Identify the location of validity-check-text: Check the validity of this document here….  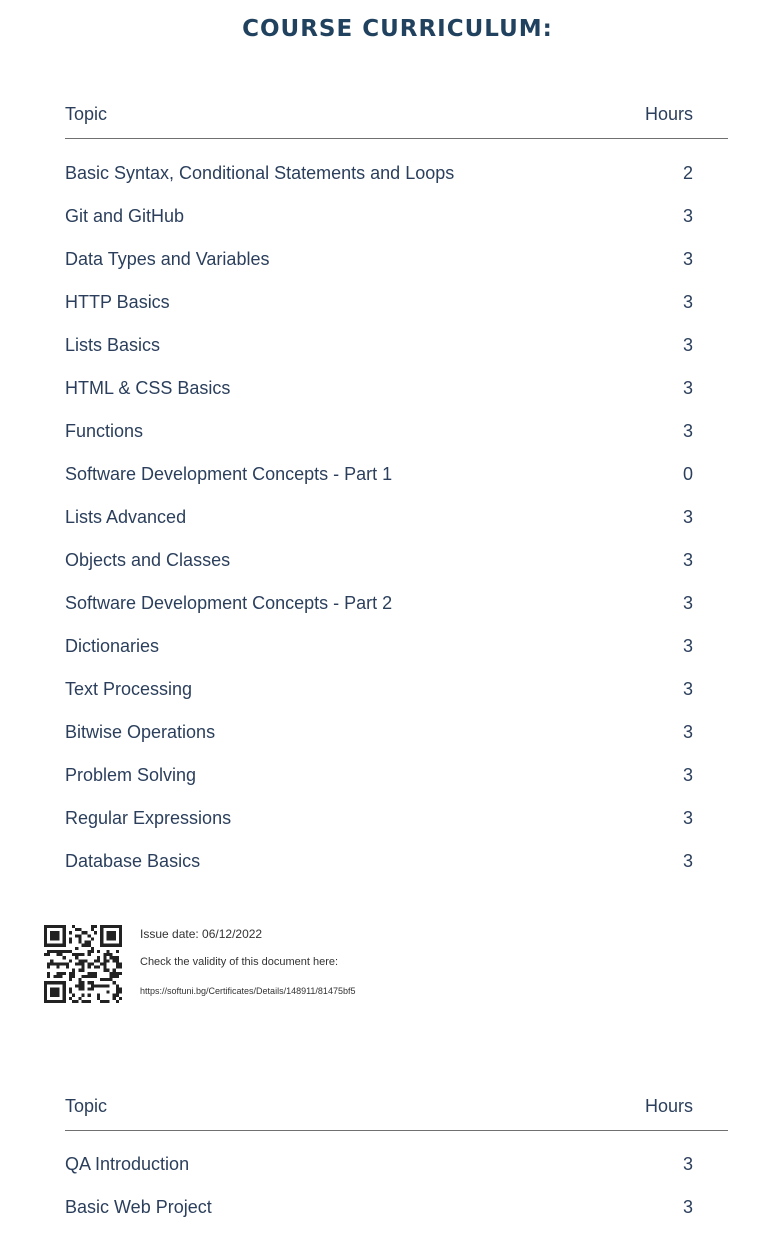
(239, 962).